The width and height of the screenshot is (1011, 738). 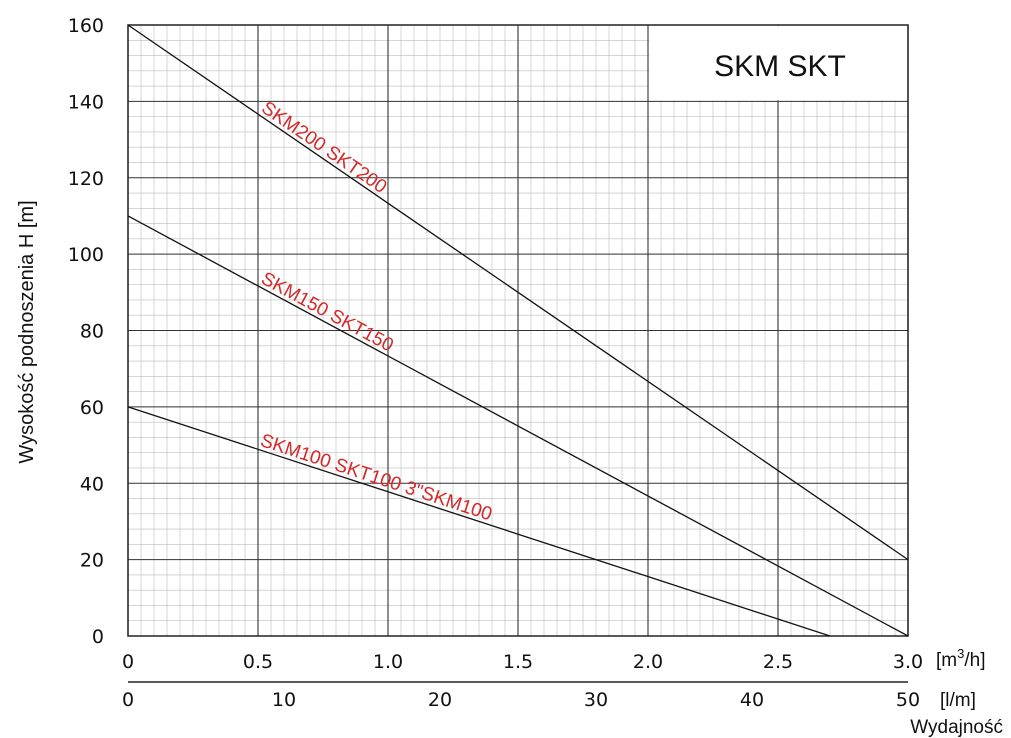 What do you see at coordinates (92, 408) in the screenshot?
I see `y-tick-label: 60` at bounding box center [92, 408].